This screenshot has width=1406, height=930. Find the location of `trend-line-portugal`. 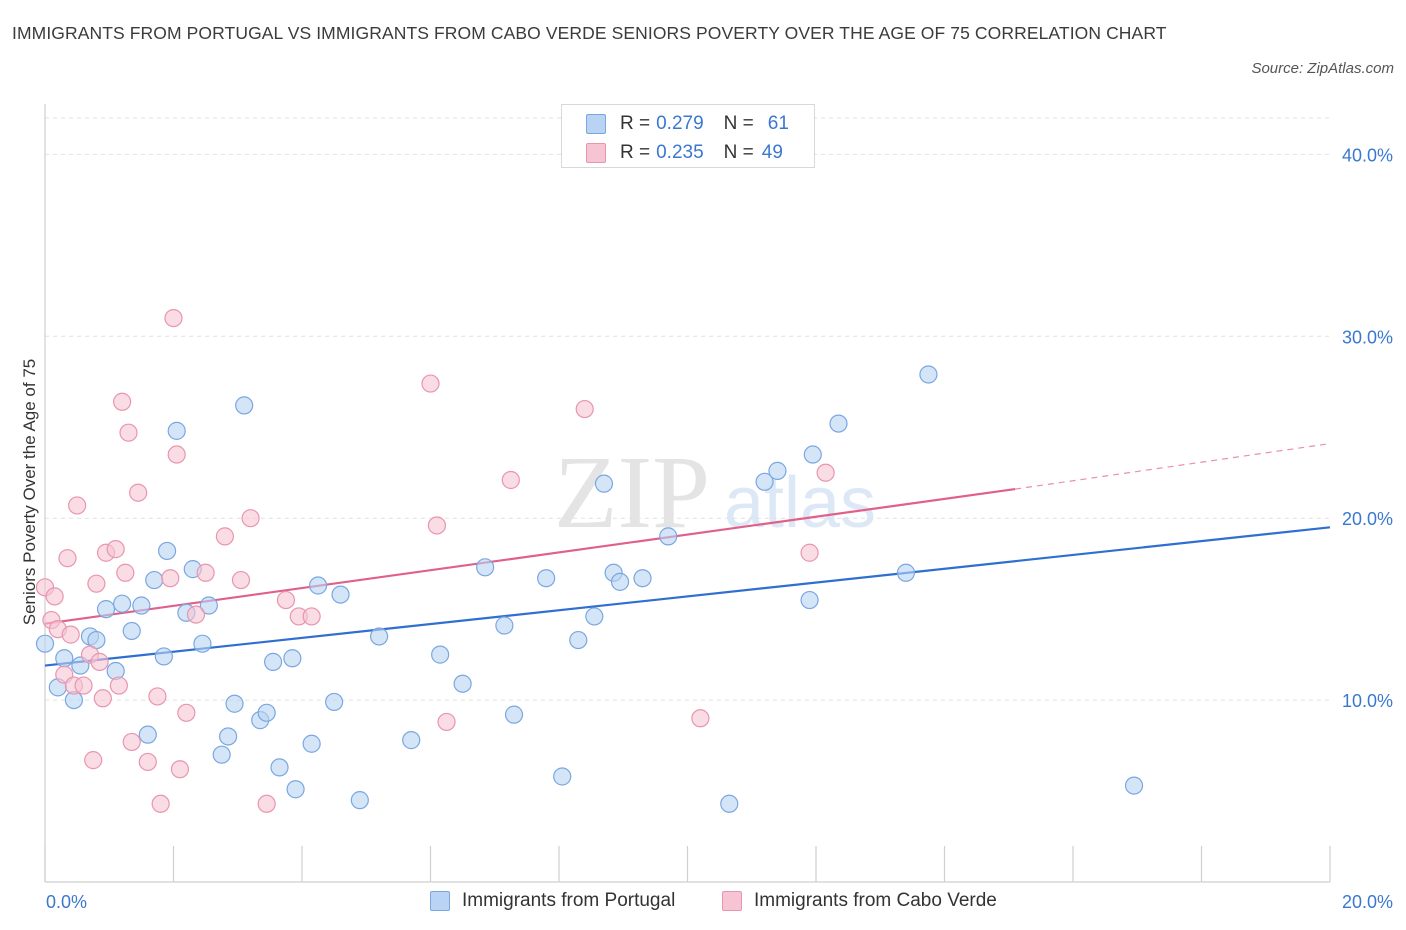

trend-line-portugal is located at coordinates (687, 596).